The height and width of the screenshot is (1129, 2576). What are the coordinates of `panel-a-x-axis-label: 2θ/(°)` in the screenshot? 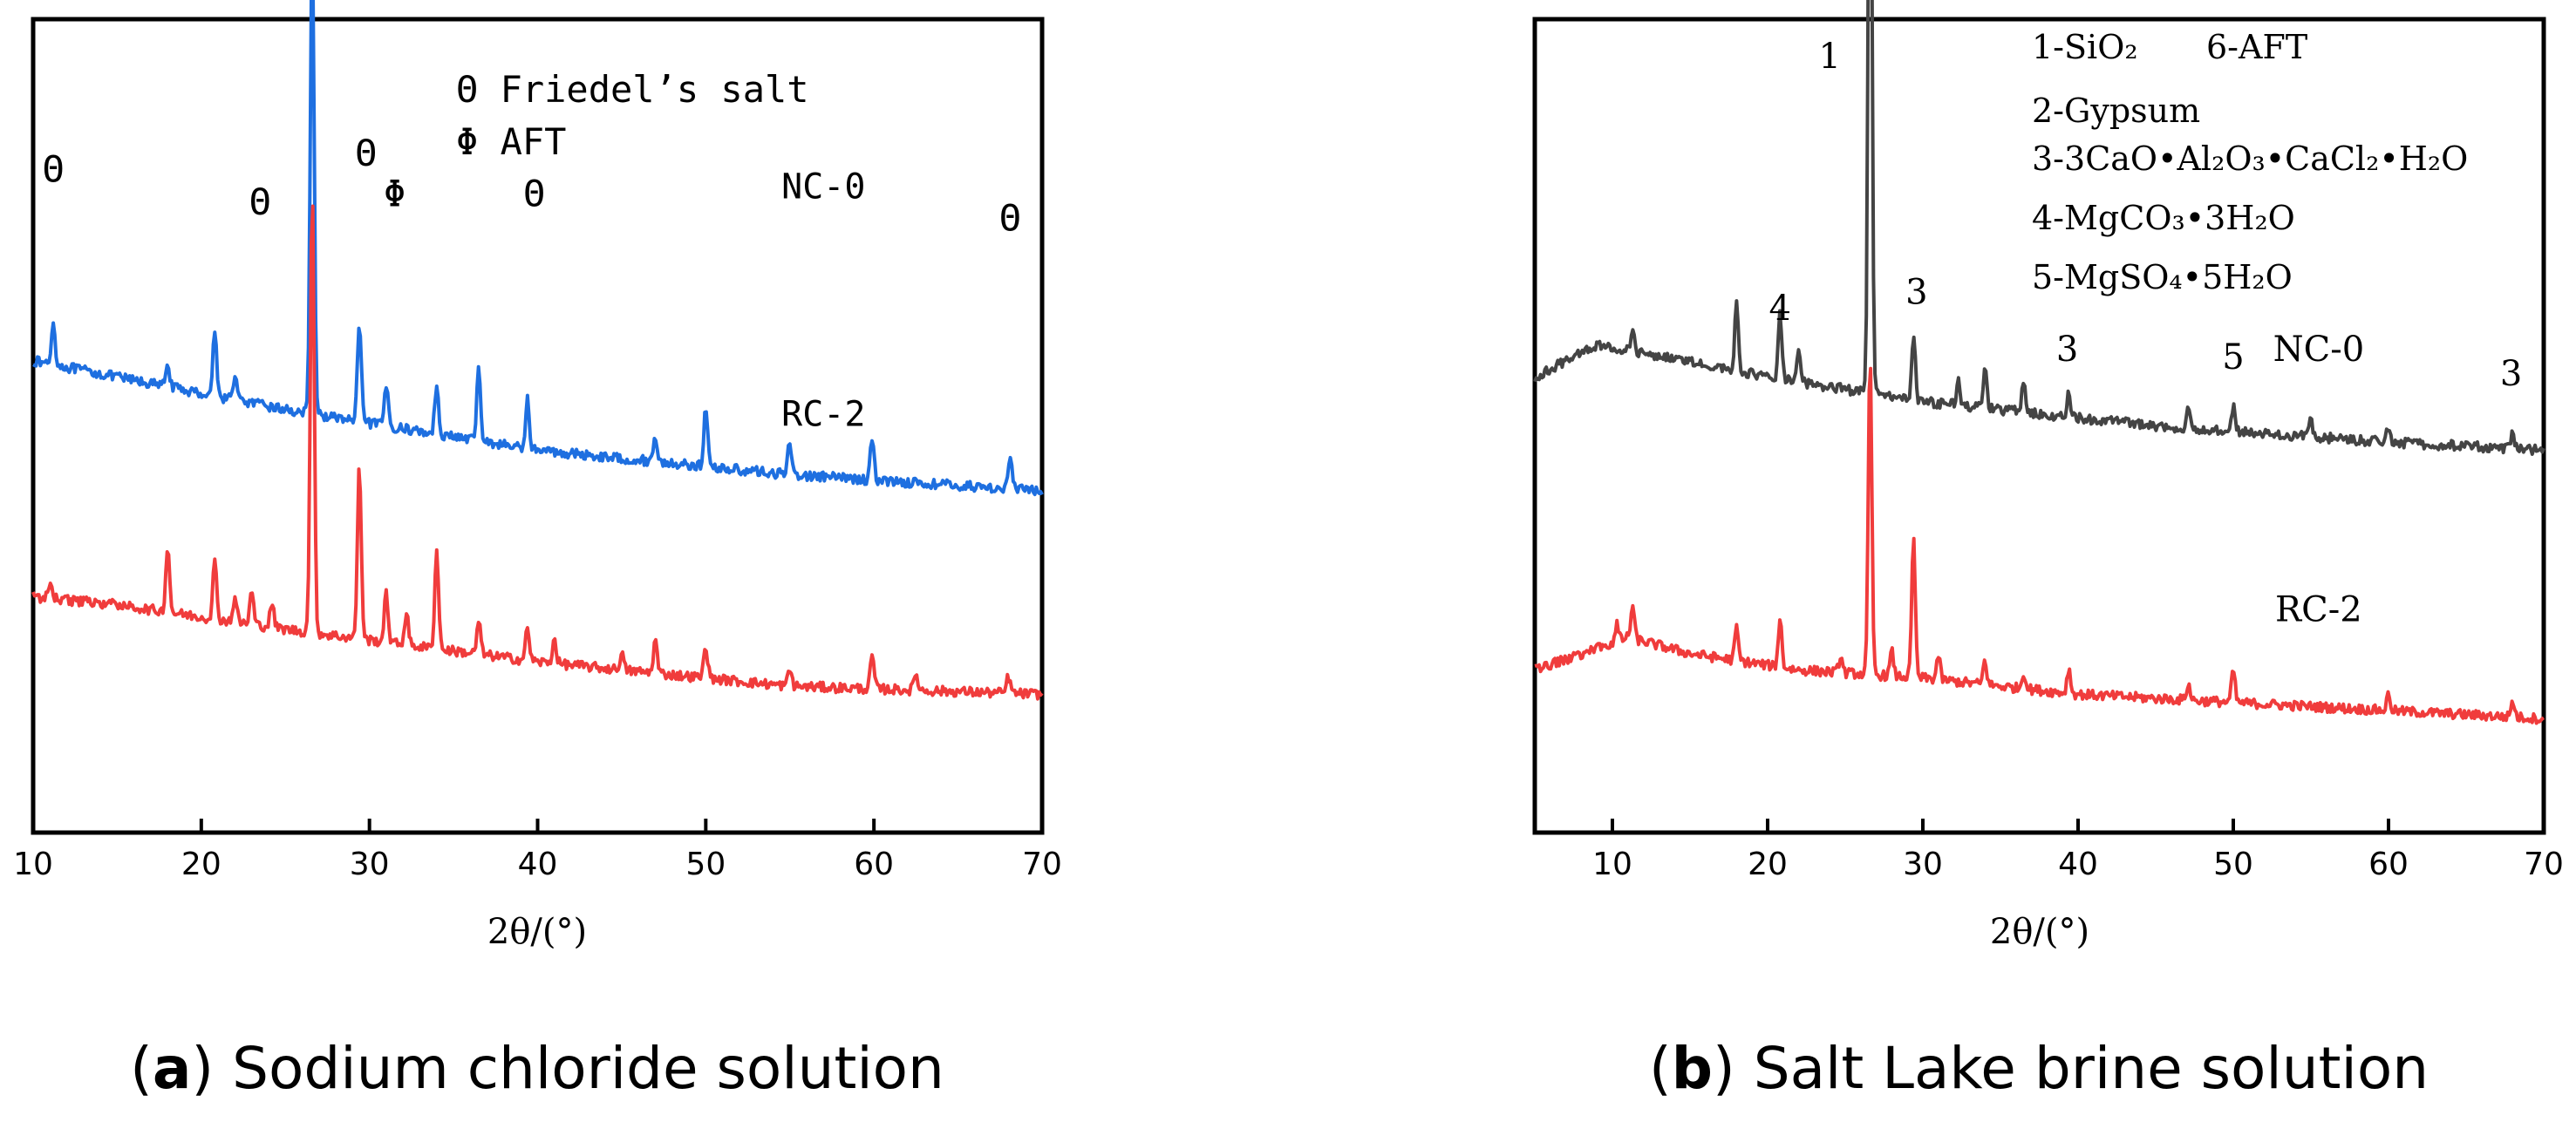 It's located at (537, 932).